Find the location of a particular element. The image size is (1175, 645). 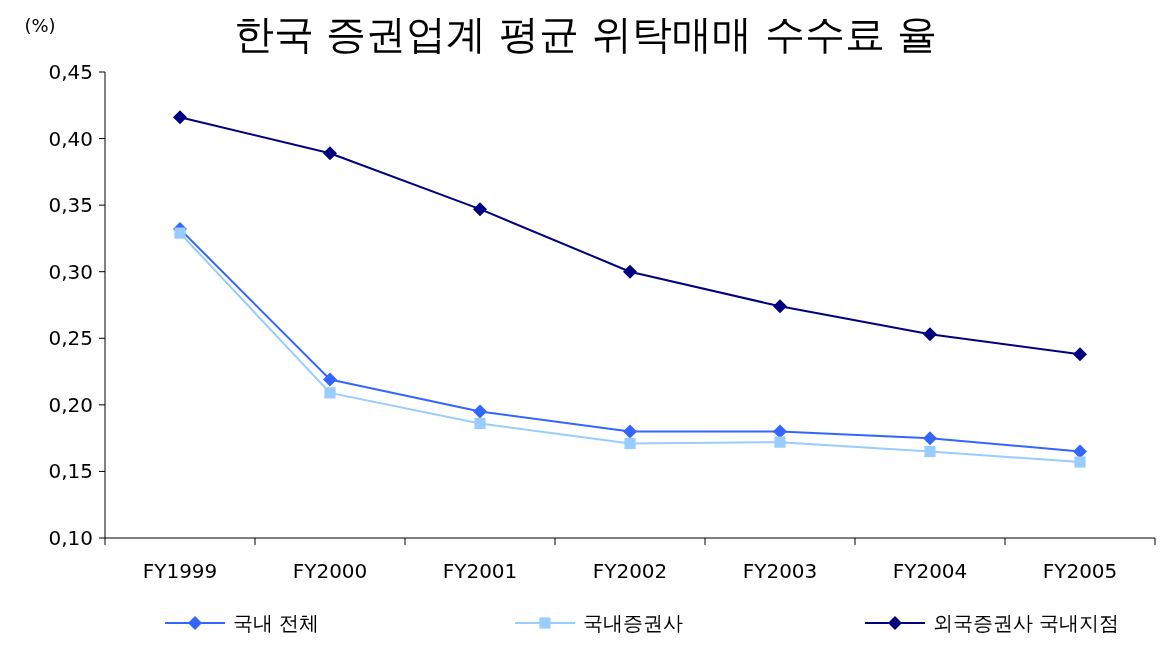

chart-title: 한국 증권업계 평균 위탁매매 수수료 율 is located at coordinates (585, 34).